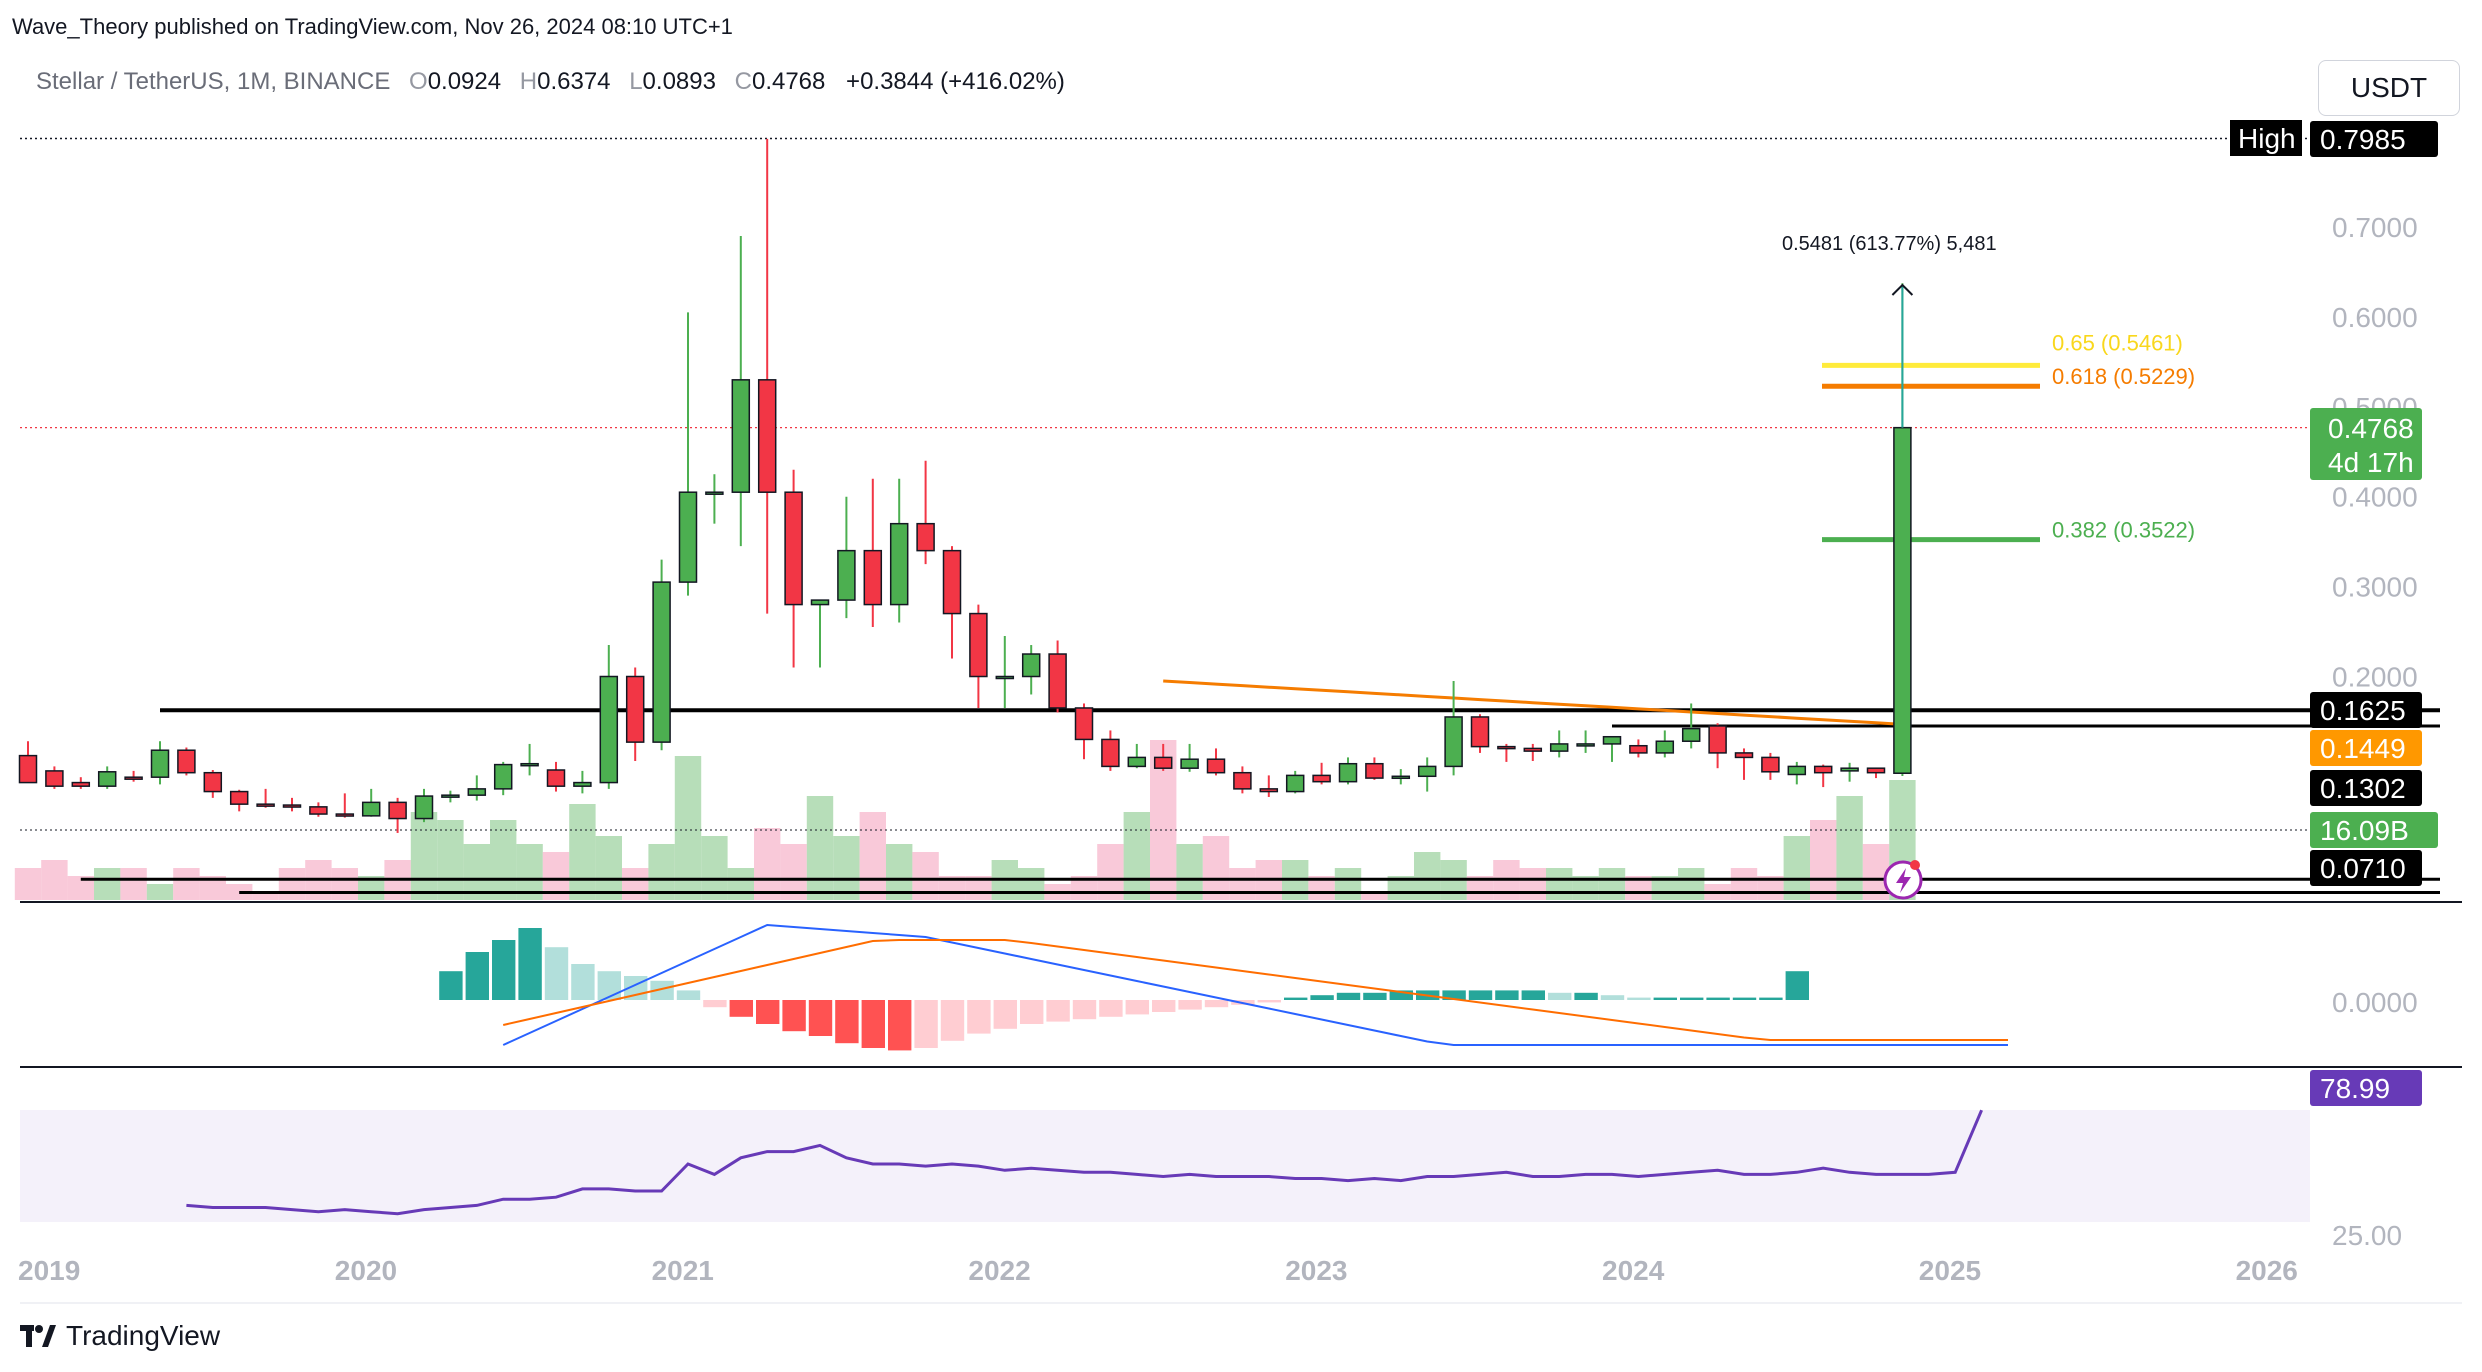 This screenshot has width=2482, height=1372. I want to click on alert-flash-icon, so click(1903, 880).